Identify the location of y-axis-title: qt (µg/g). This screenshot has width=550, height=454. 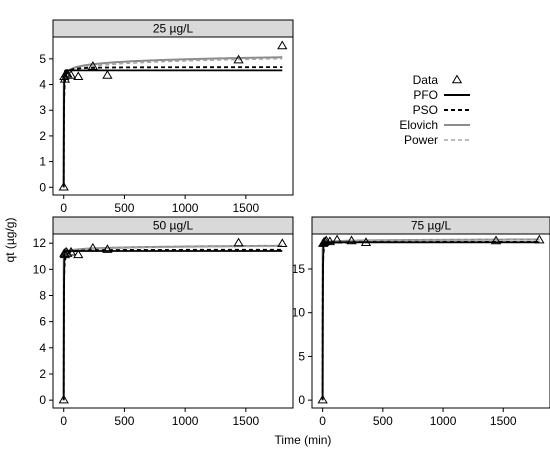
(10, 240).